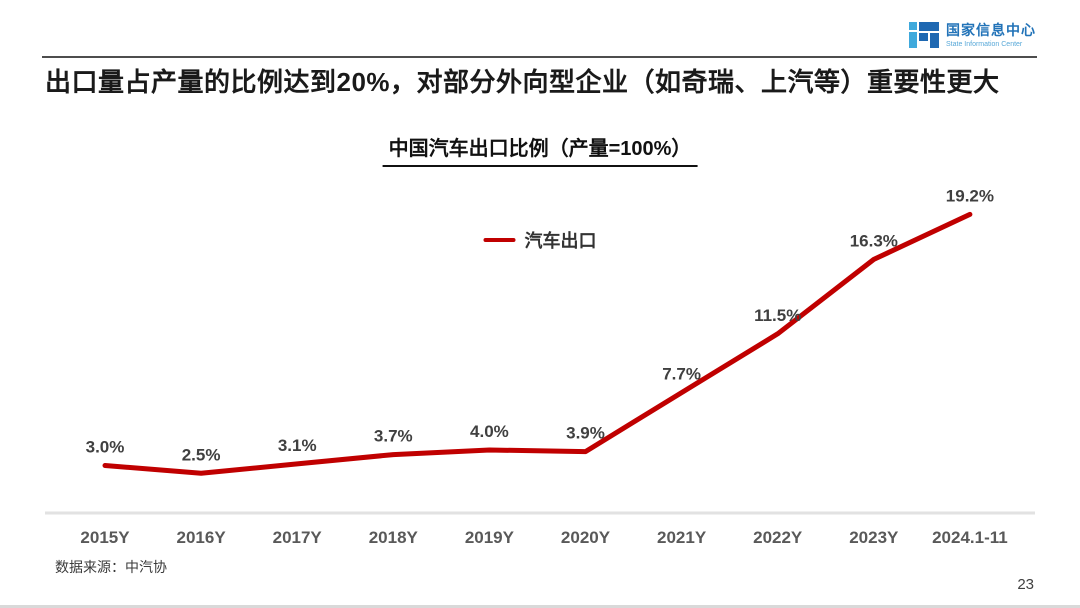  Describe the element at coordinates (970, 537) in the screenshot. I see `x-axis-label: 2024.1-11` at that location.